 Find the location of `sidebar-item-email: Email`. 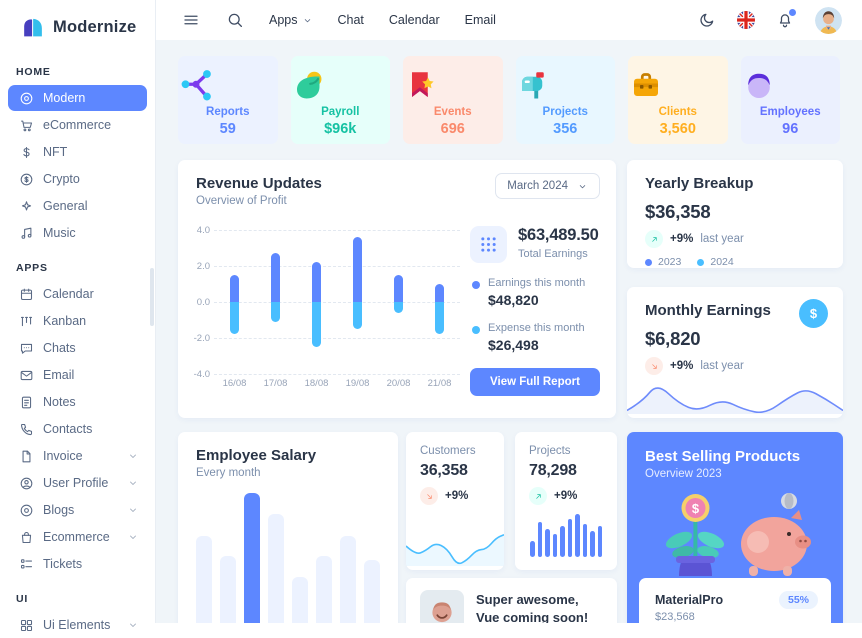

sidebar-item-email: Email is located at coordinates (77, 375).